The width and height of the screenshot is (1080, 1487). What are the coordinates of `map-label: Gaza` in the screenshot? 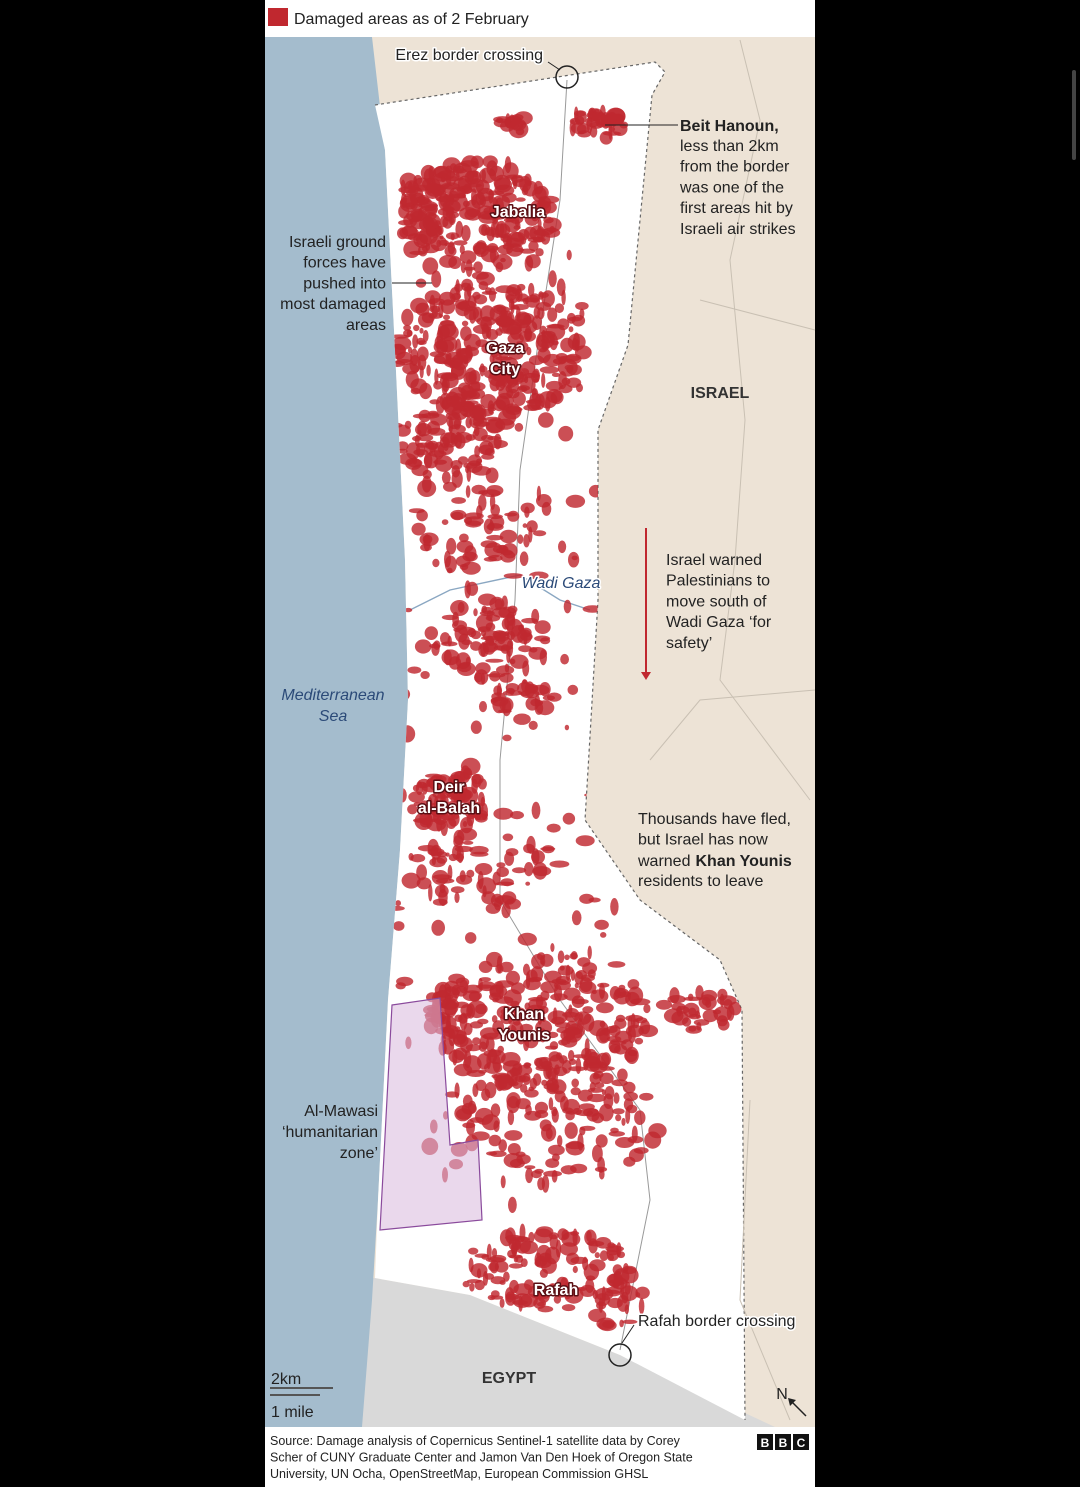 It's located at (505, 348).